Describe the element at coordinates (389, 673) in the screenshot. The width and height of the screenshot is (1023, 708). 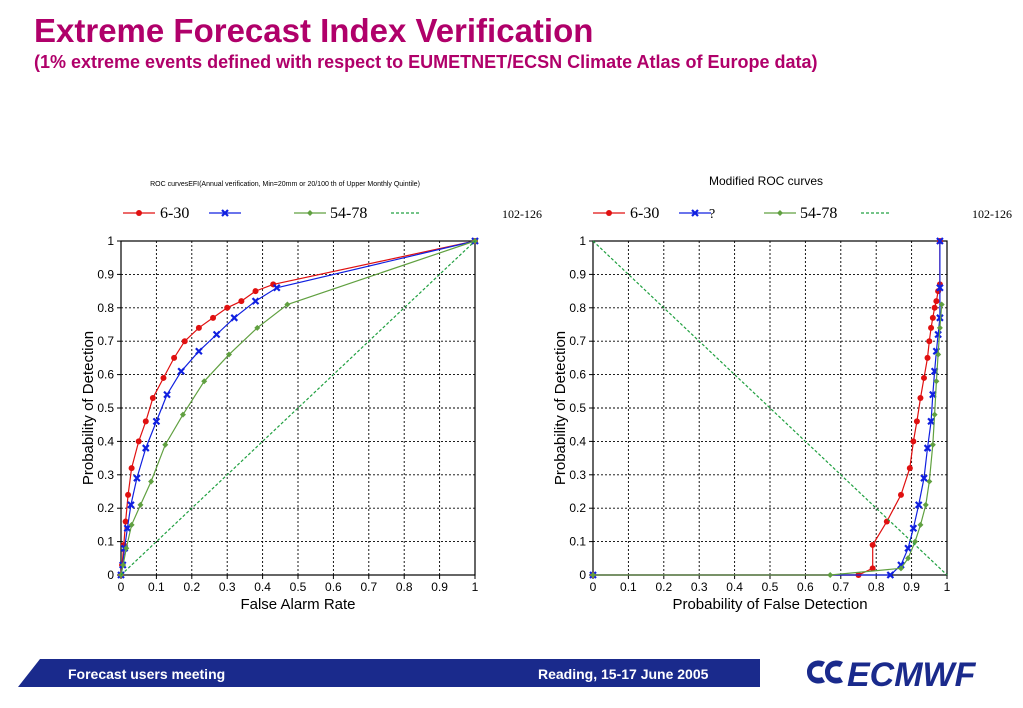
I see `footer-bar` at that location.